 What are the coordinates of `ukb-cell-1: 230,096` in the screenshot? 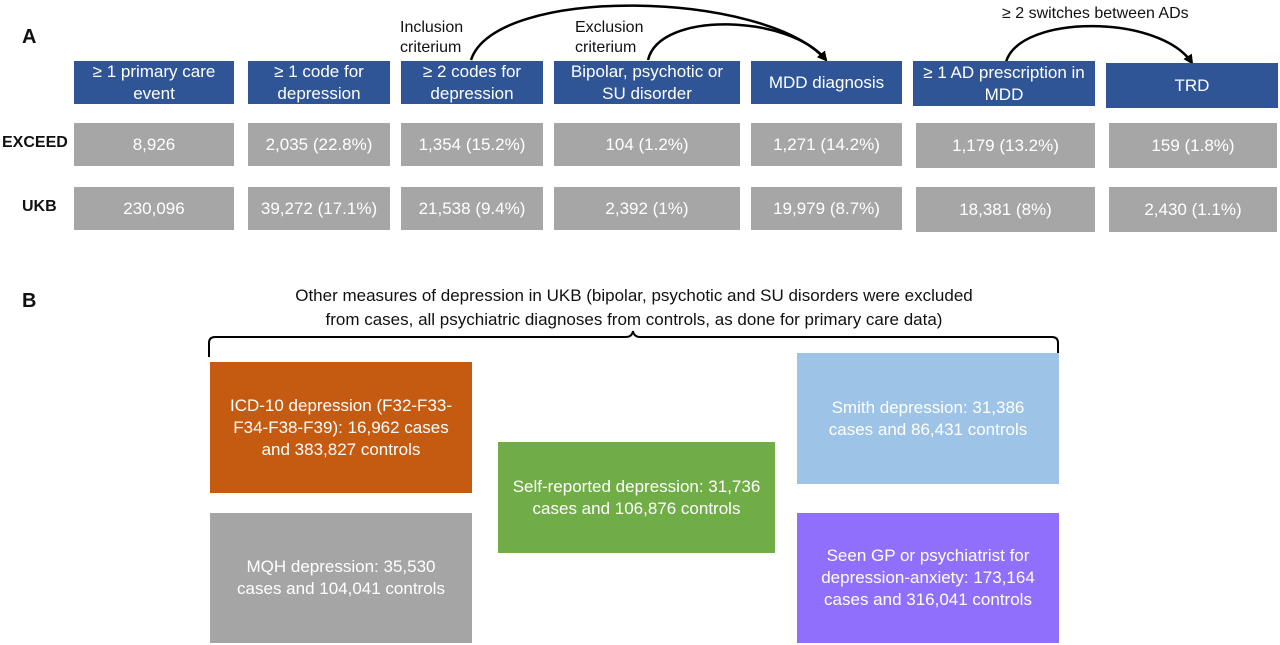 It's located at (154, 208).